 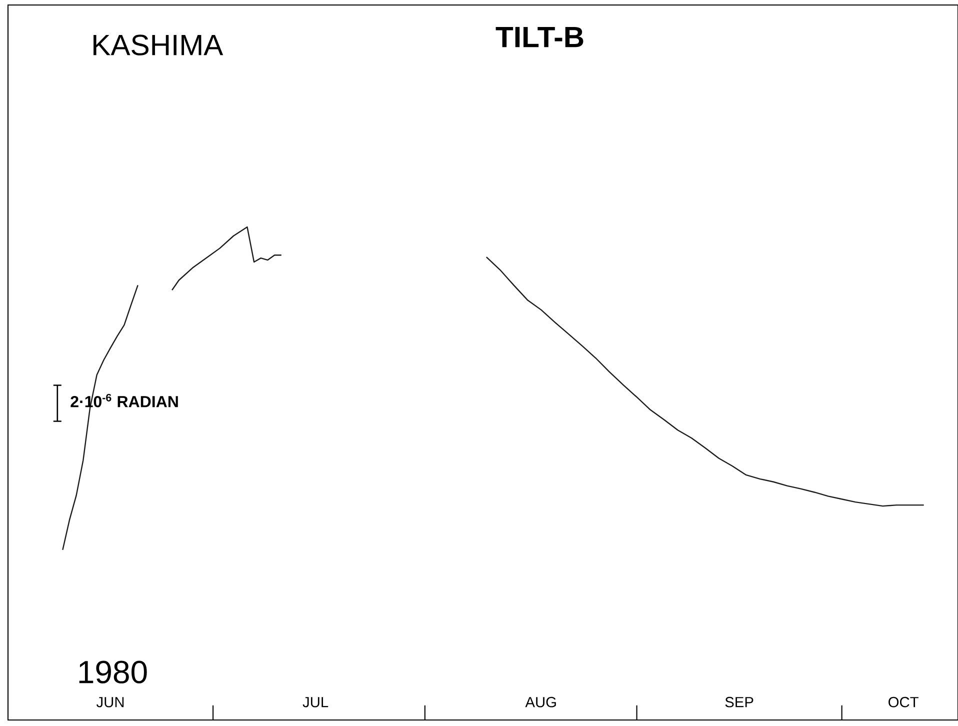 What do you see at coordinates (903, 702) in the screenshot?
I see `x-tick-label: OCT` at bounding box center [903, 702].